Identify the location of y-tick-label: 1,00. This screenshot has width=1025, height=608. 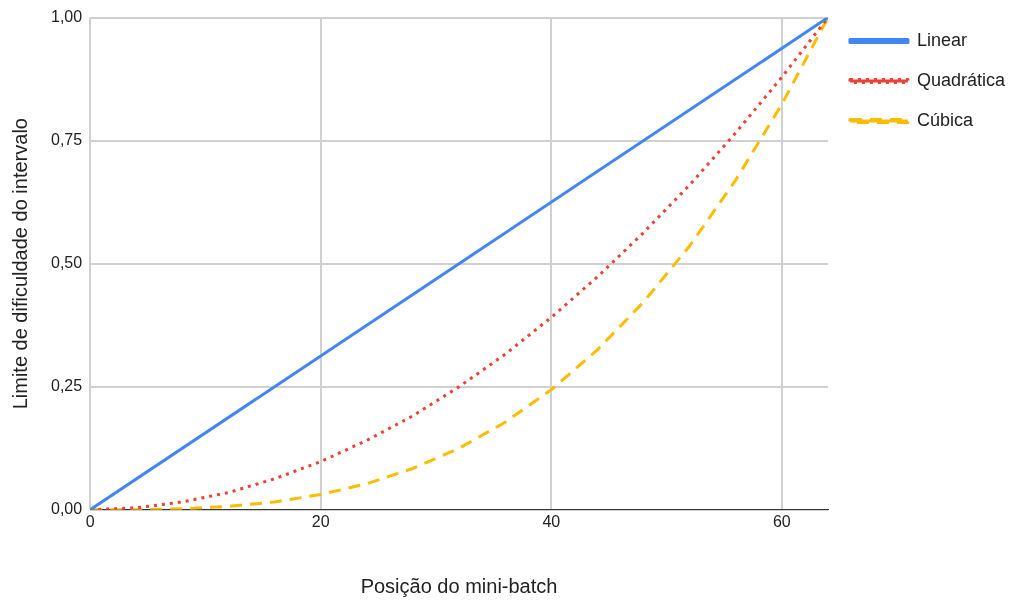
(67, 17).